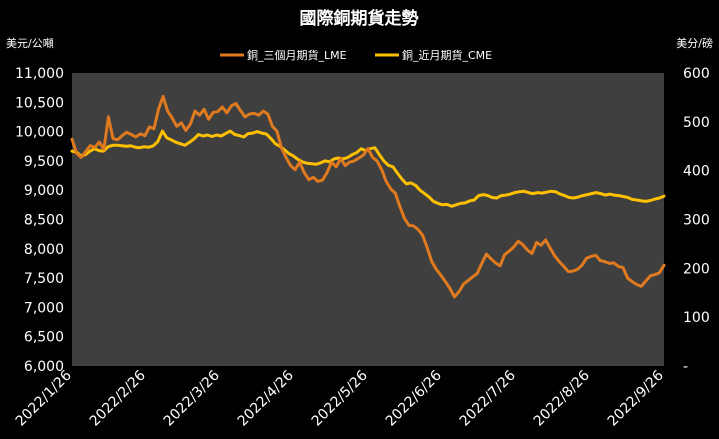 The height and width of the screenshot is (439, 719). I want to click on left-tick-label: 8,000, so click(44, 250).